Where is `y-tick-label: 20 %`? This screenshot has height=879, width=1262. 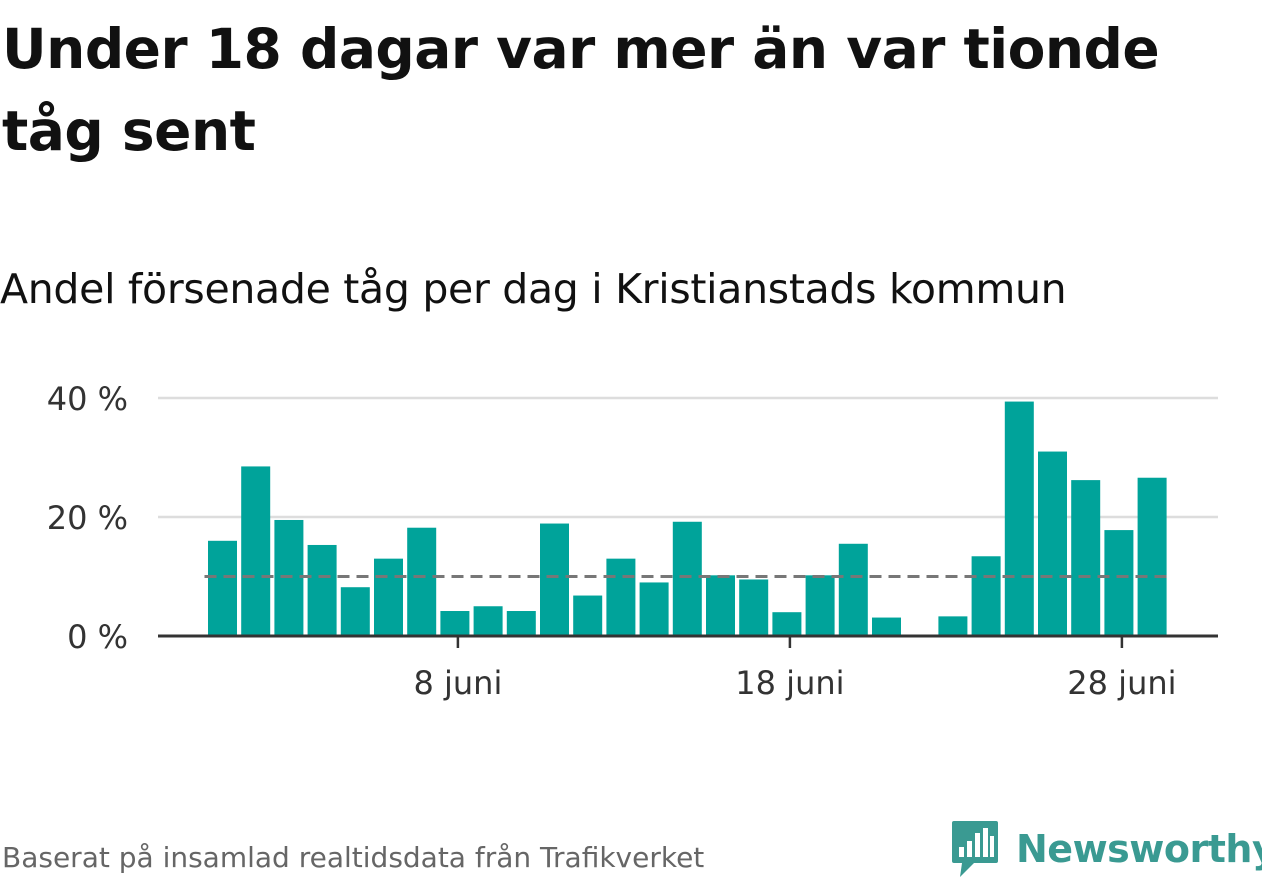 y-tick-label: 20 % is located at coordinates (87, 518).